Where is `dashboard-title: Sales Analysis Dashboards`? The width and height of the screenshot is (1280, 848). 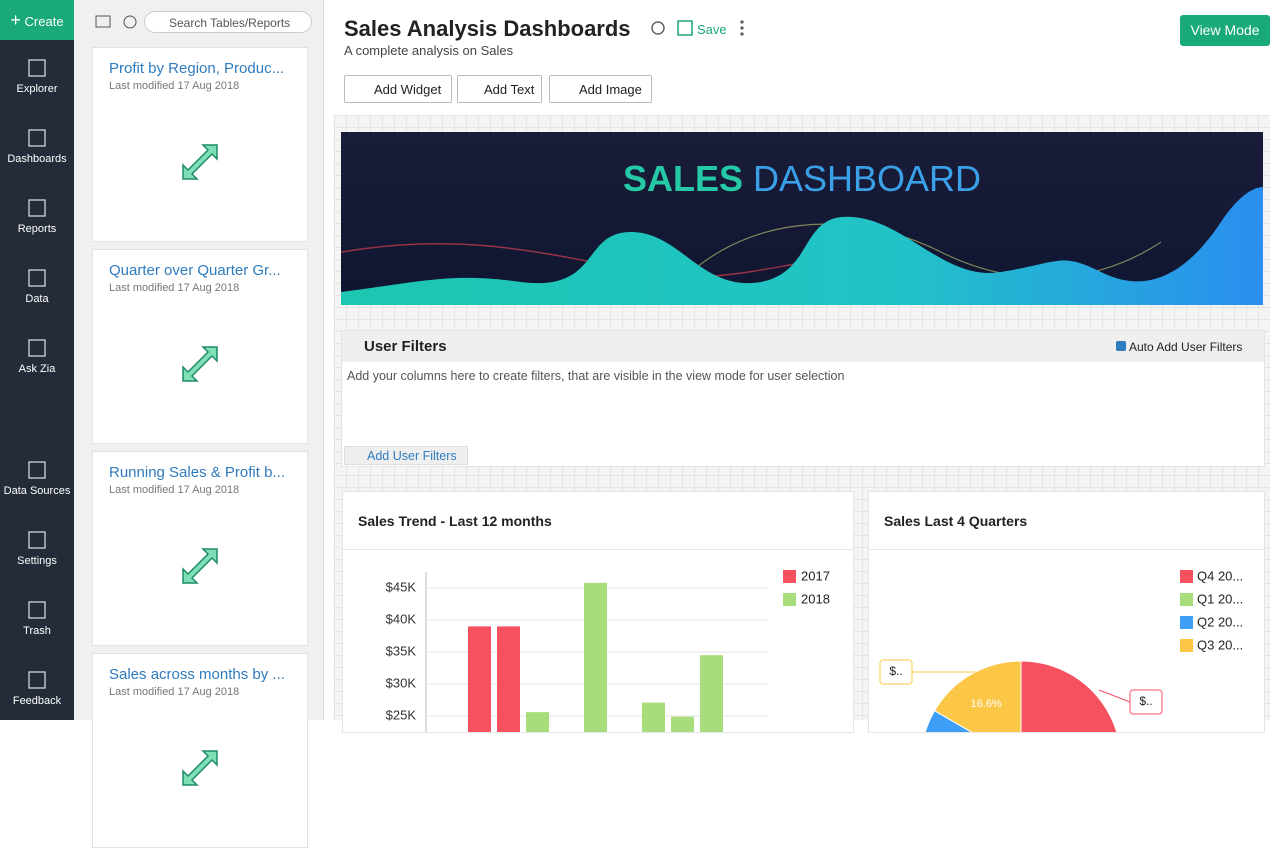
dashboard-title: Sales Analysis Dashboards is located at coordinates (487, 28).